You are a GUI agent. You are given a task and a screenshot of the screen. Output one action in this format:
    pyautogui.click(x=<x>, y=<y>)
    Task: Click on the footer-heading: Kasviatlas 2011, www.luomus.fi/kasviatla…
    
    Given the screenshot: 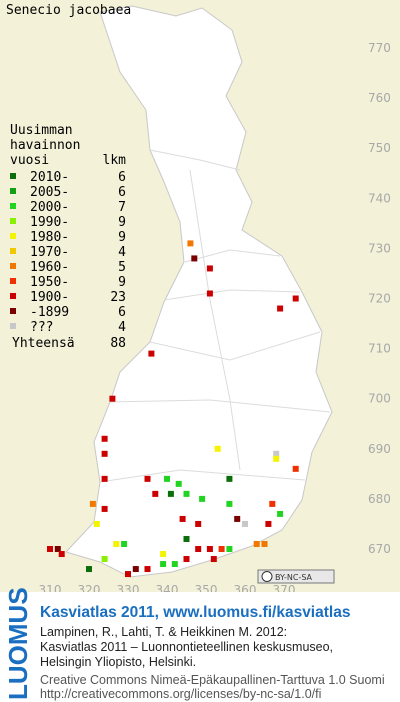 What is the action you would take?
    pyautogui.click(x=195, y=612)
    